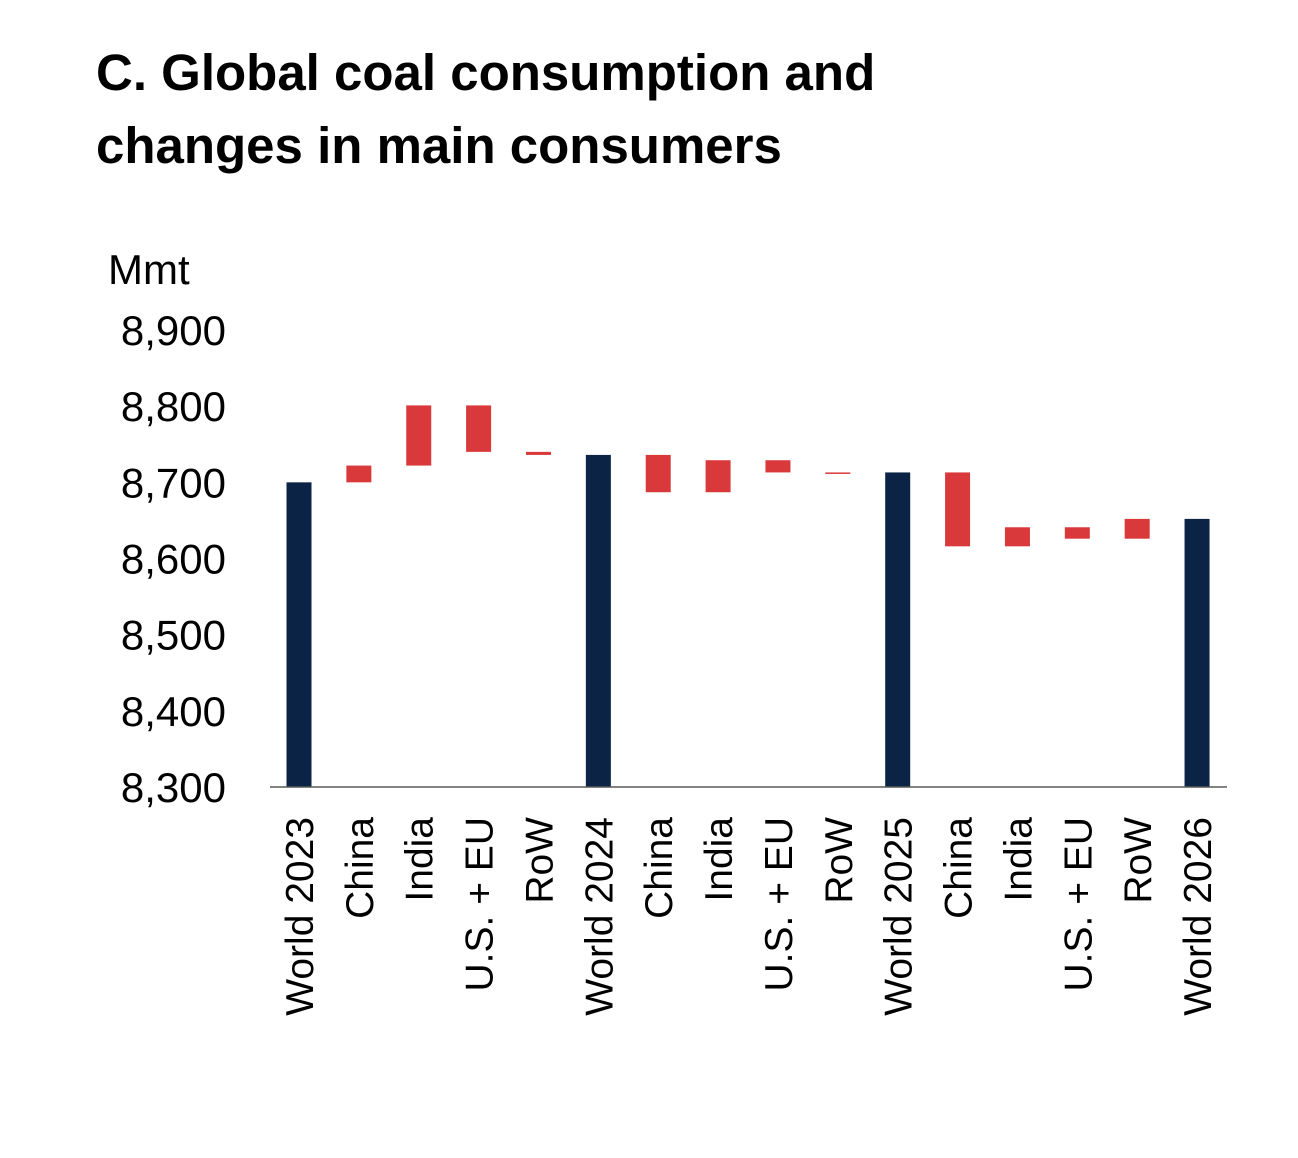  I want to click on y-tick-label: 8,800, so click(173, 406).